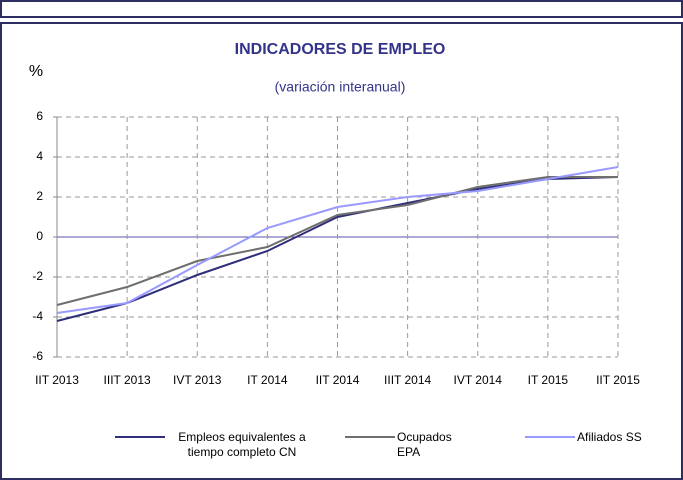 Image resolution: width=683 pixels, height=480 pixels. Describe the element at coordinates (548, 380) in the screenshot. I see `x-tick-label: IT 2015` at that location.